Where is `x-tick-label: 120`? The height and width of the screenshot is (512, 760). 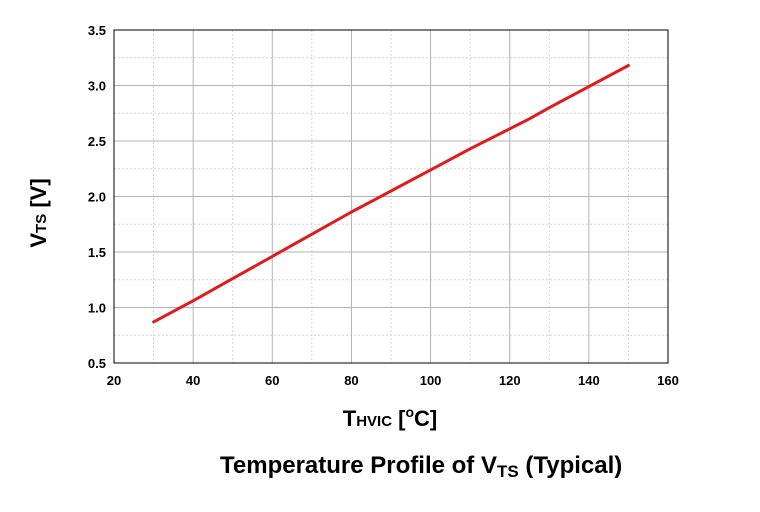
x-tick-label: 120 is located at coordinates (510, 380).